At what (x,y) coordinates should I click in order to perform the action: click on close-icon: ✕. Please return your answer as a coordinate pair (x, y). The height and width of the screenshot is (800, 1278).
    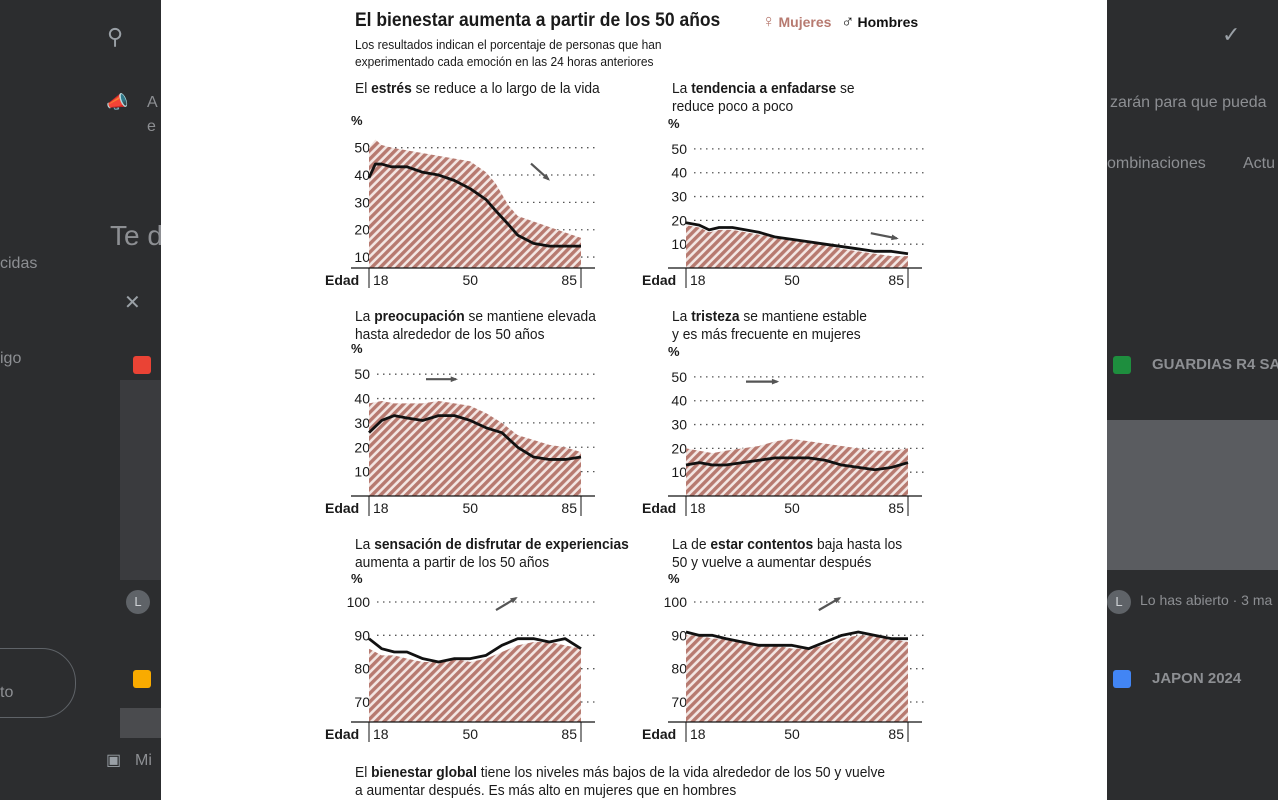
    Looking at the image, I should click on (132, 303).